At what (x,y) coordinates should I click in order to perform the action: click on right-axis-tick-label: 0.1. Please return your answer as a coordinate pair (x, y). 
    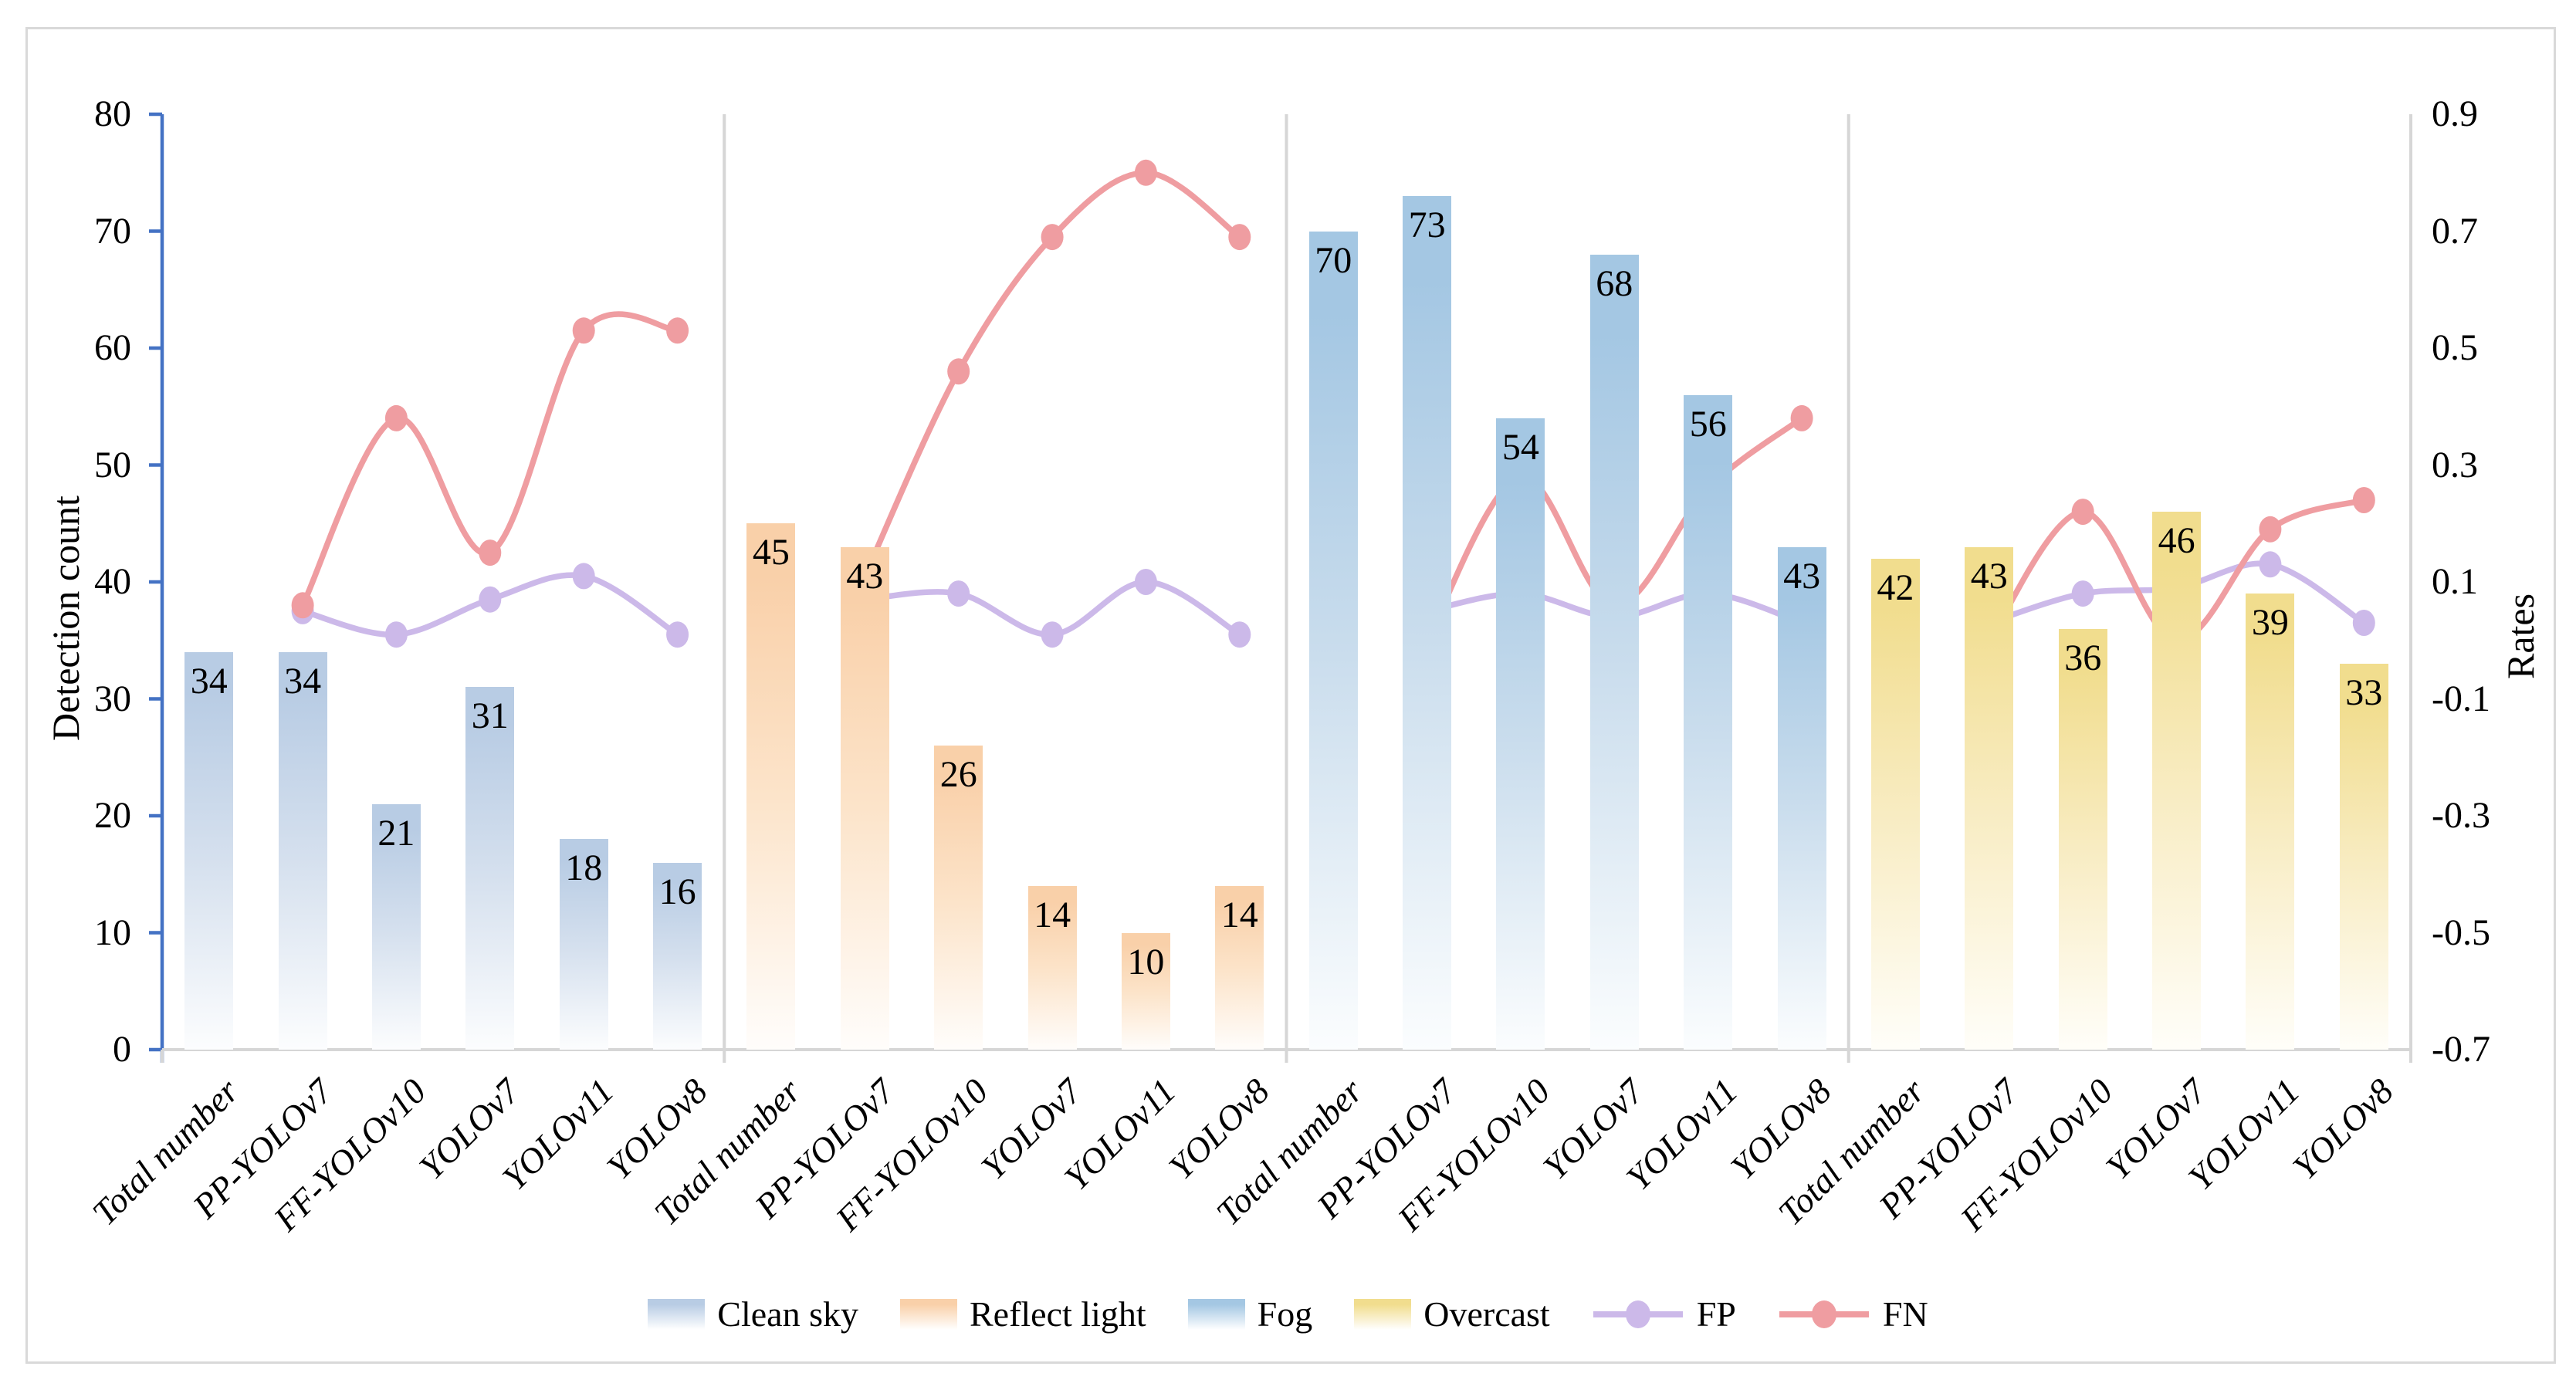
    Looking at the image, I should click on (2455, 581).